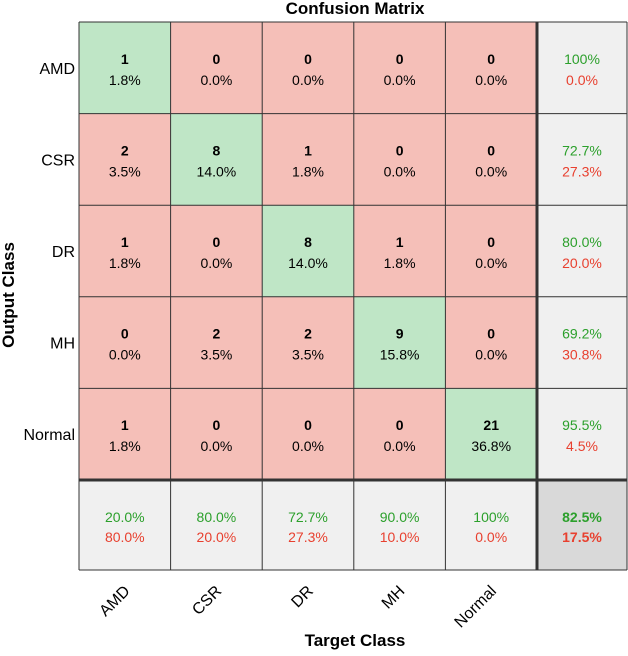  What do you see at coordinates (308, 242) in the screenshot?
I see `cell-count-2-2: 8` at bounding box center [308, 242].